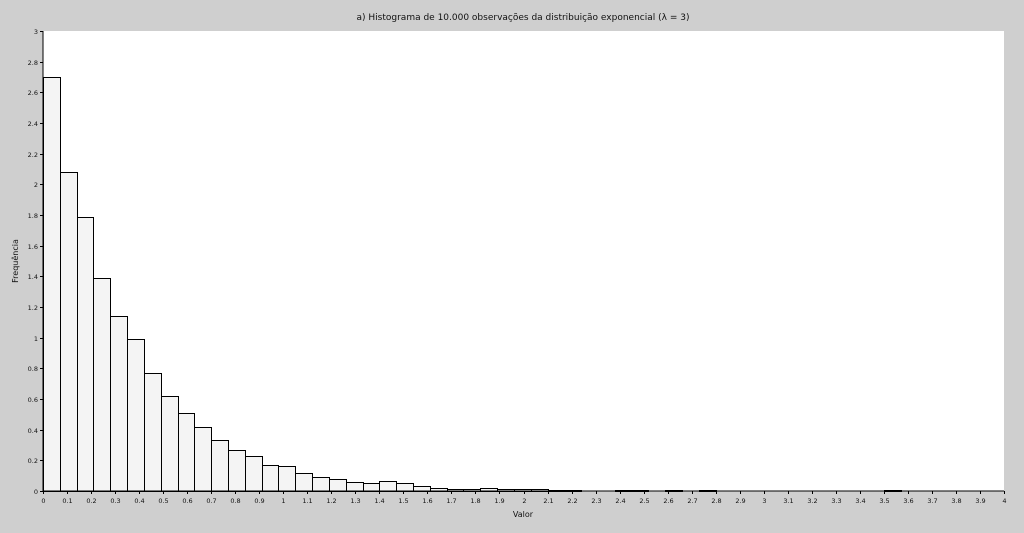 The width and height of the screenshot is (1024, 533). Describe the element at coordinates (33, 369) in the screenshot. I see `y-tick-label: 0.8` at that location.